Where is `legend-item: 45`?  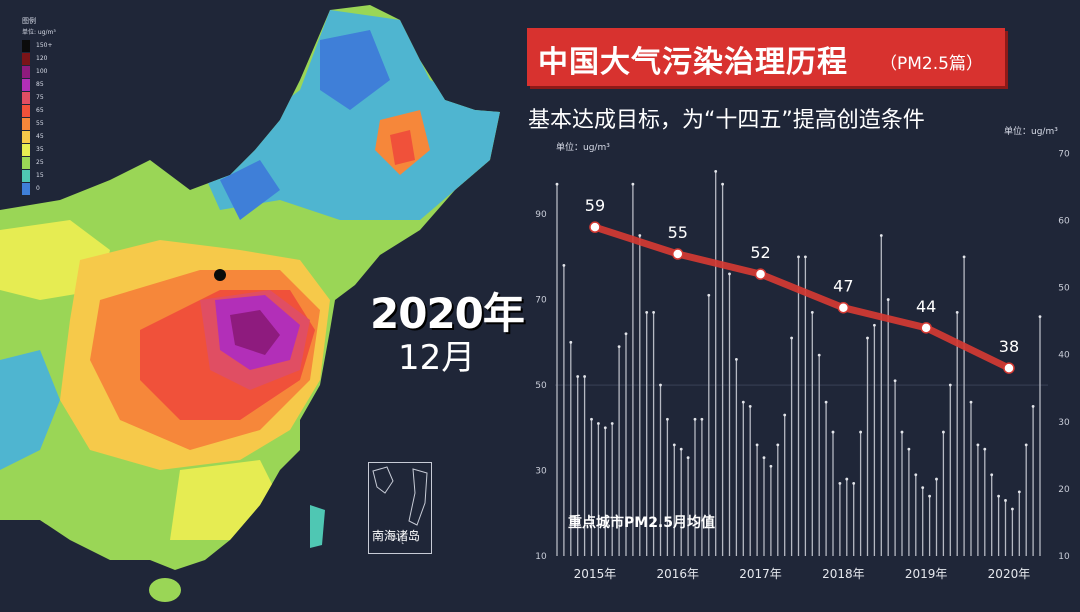
legend-item: 45 is located at coordinates (39, 136).